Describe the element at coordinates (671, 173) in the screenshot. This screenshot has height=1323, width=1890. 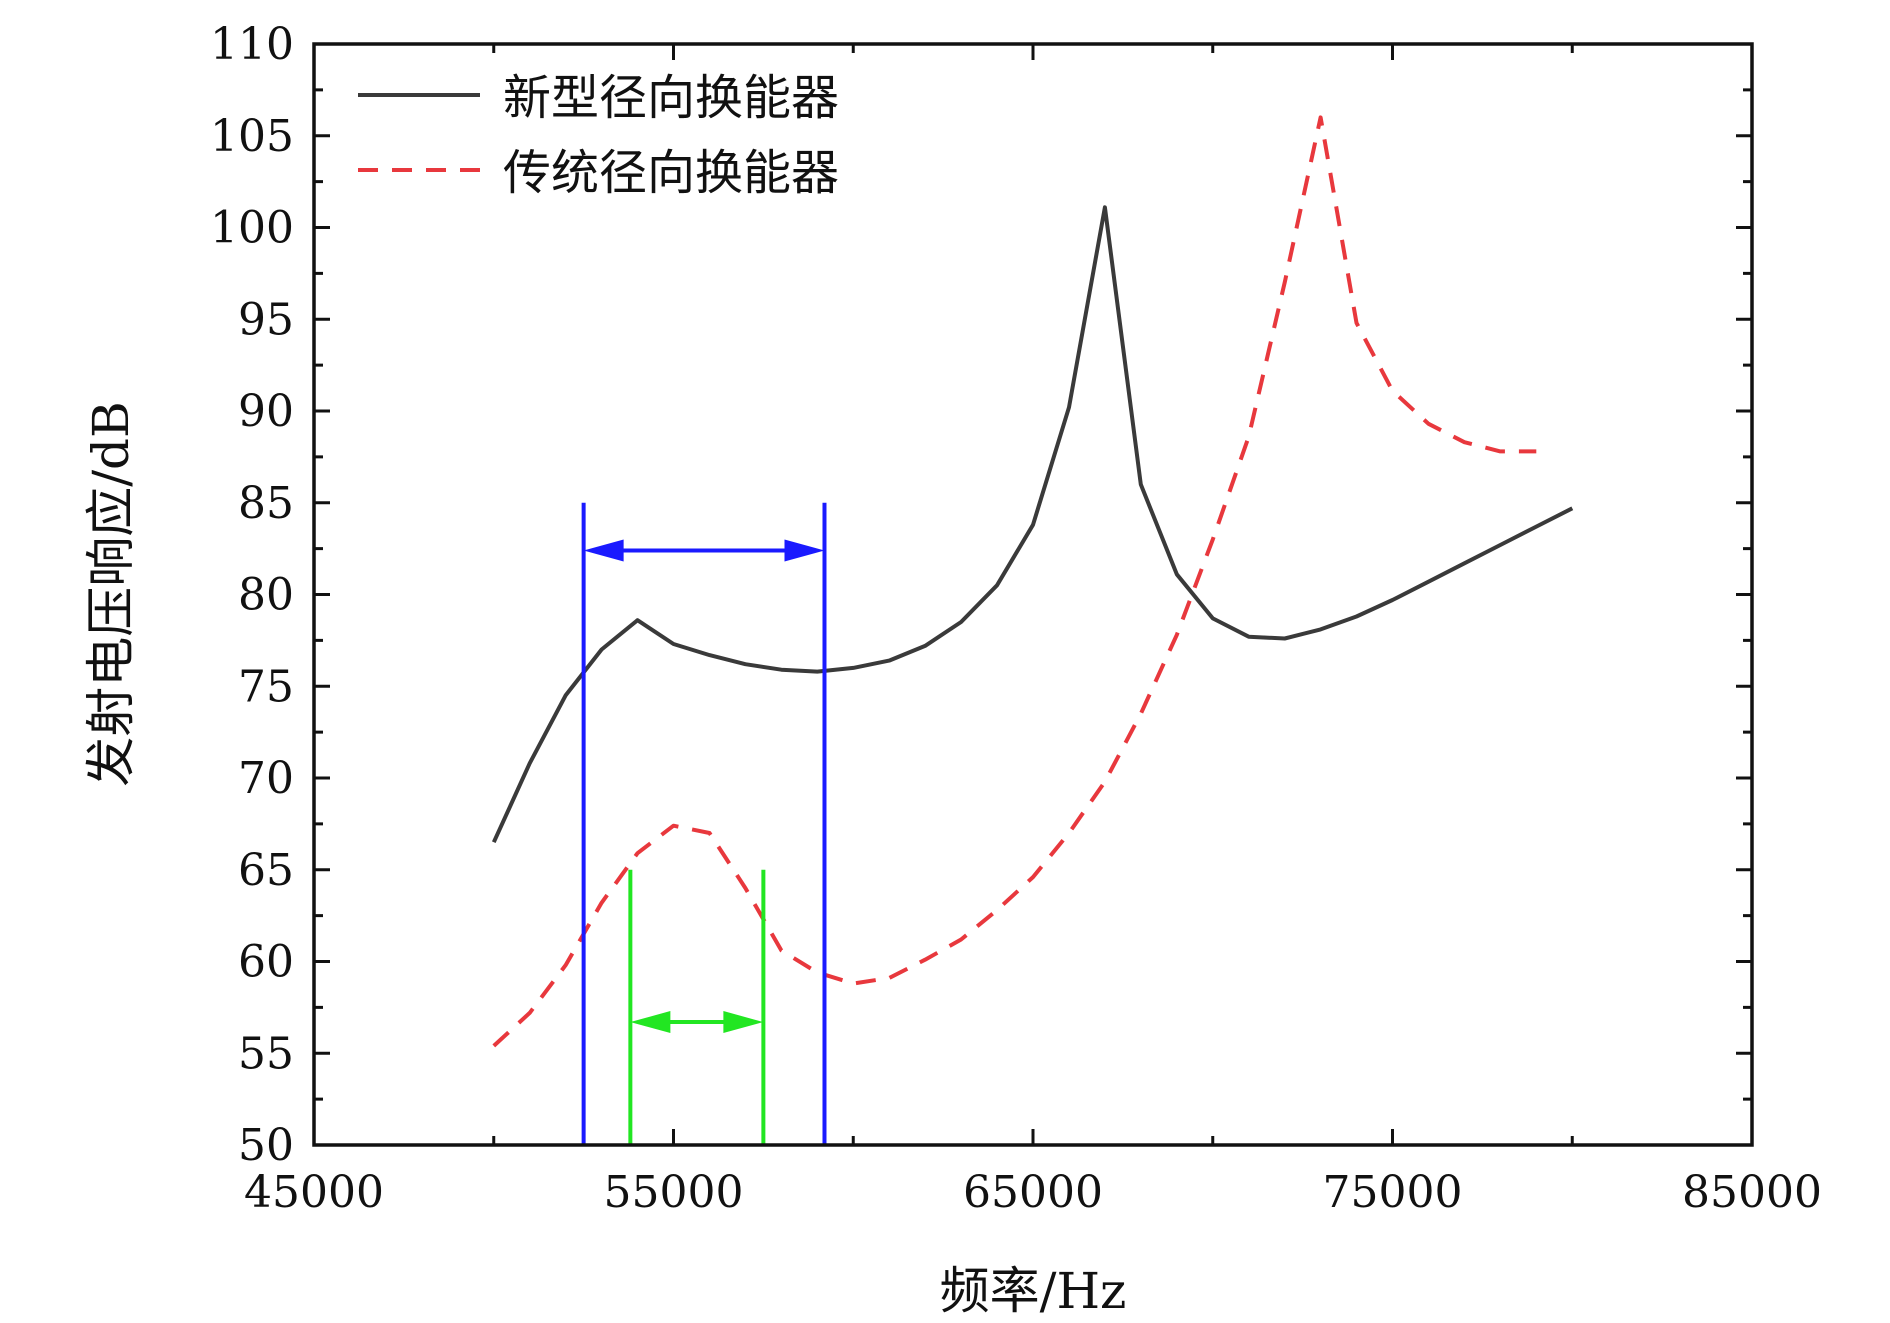
I see `legend-label-1: 传统径向换能器` at that location.